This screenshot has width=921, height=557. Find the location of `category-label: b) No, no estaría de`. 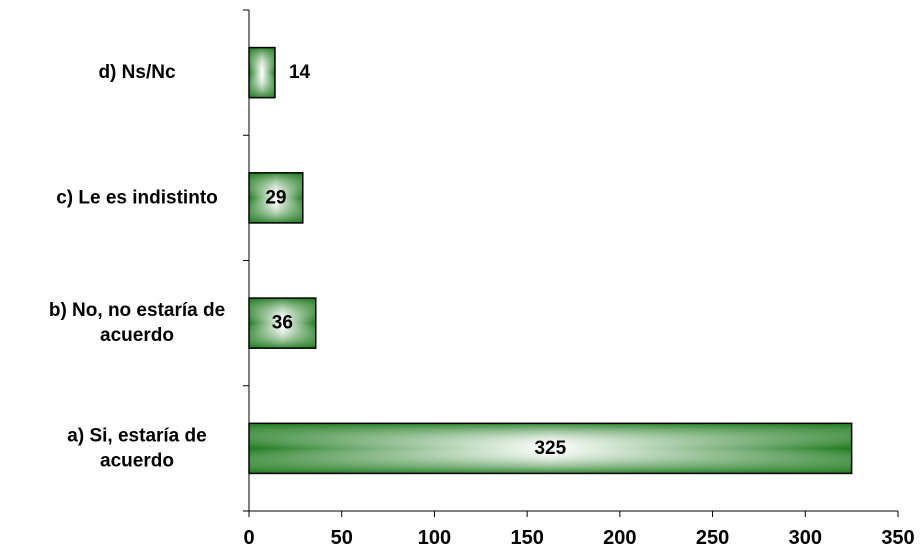

category-label: b) No, no estaría de is located at coordinates (137, 310).